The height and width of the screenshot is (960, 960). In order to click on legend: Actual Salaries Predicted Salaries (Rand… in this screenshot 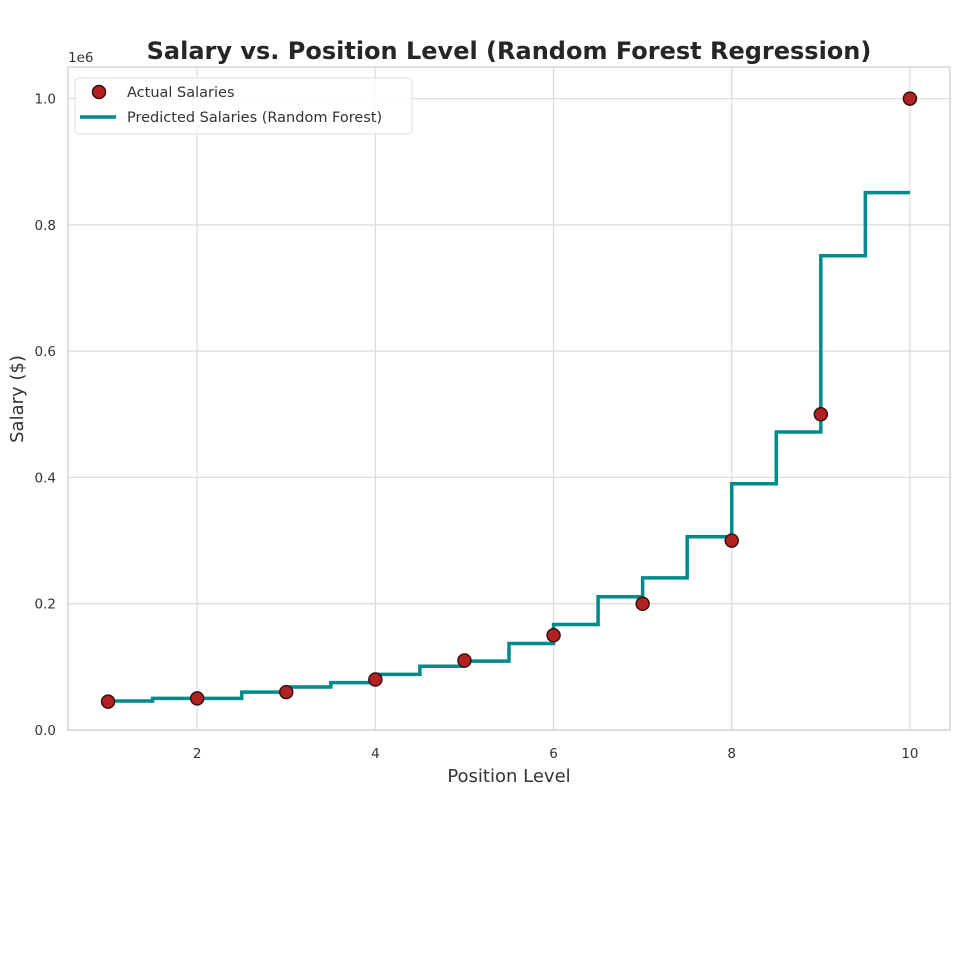, I will do `click(243, 106)`.